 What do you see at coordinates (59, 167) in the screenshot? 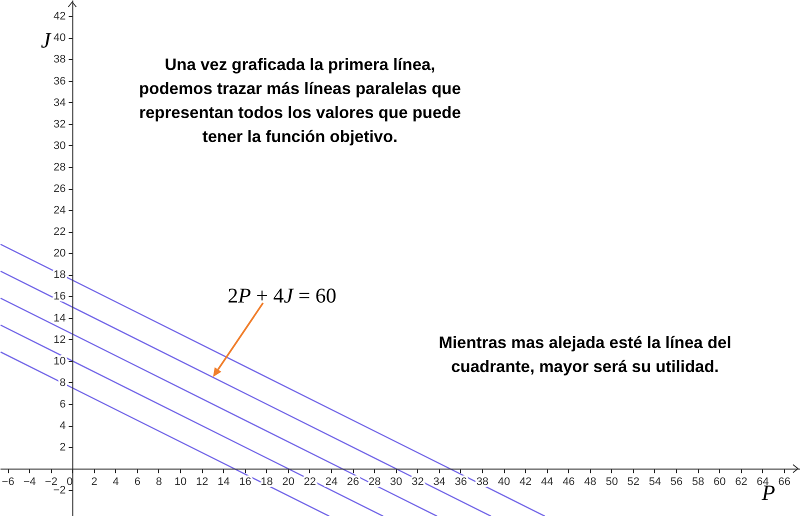
I see `y-tick-label: 28` at bounding box center [59, 167].